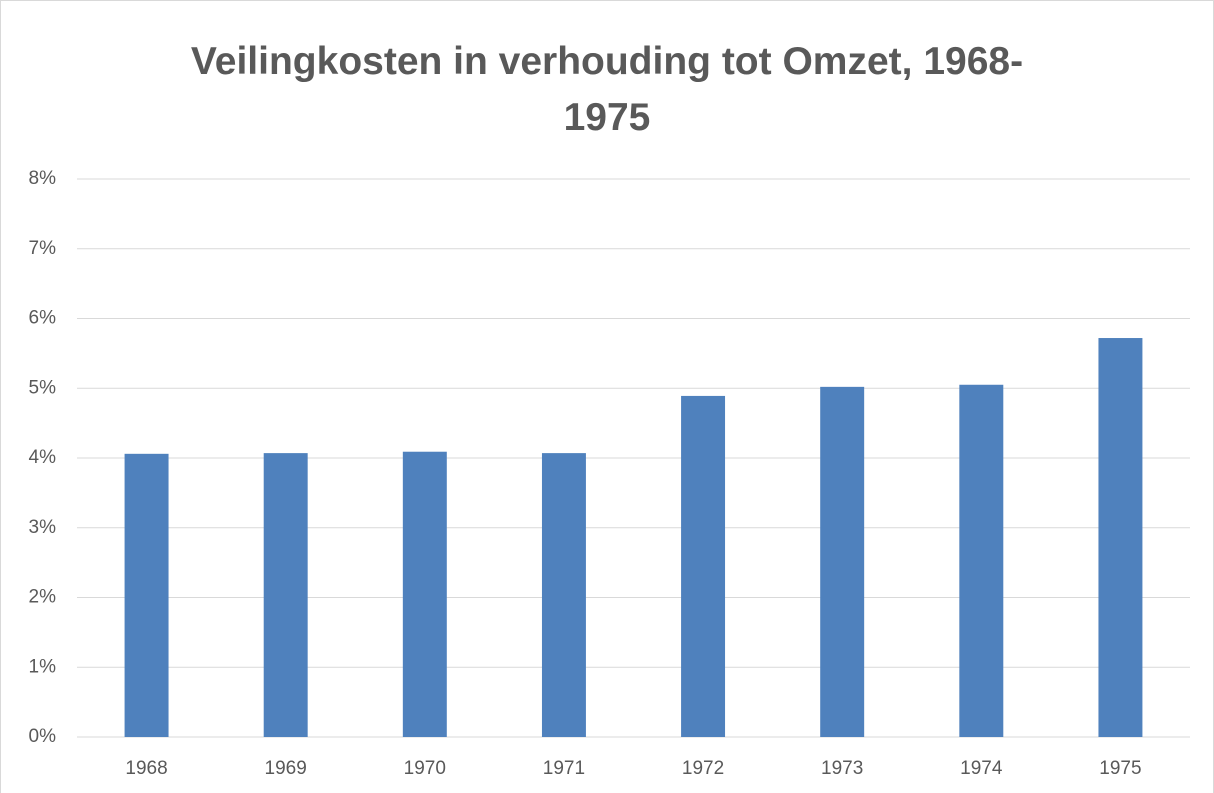 The width and height of the screenshot is (1214, 793). I want to click on x-tick-label: 1975, so click(1120, 768).